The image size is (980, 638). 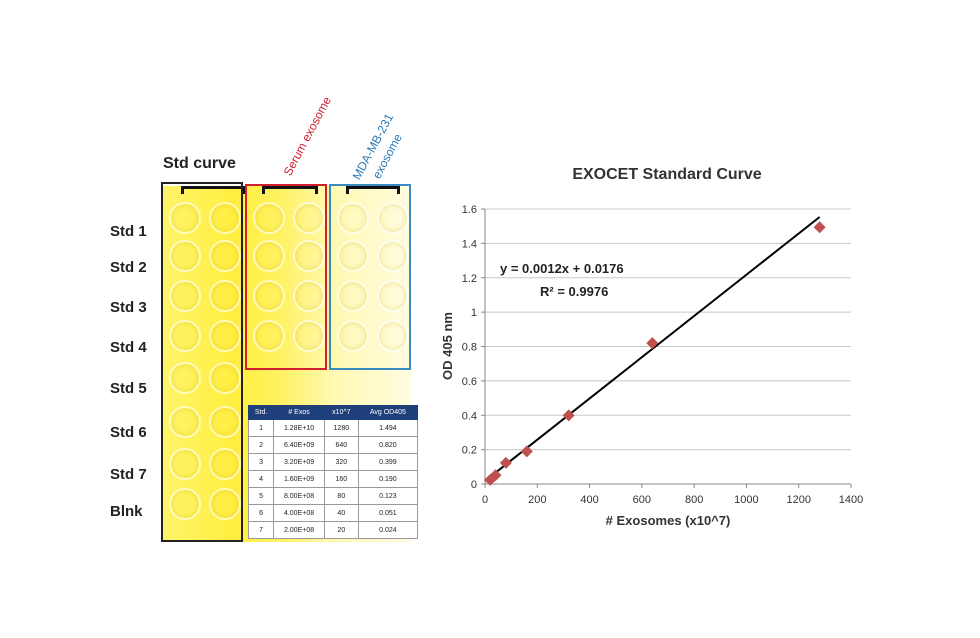 I want to click on row-label-std6: Std 6, so click(x=128, y=432).